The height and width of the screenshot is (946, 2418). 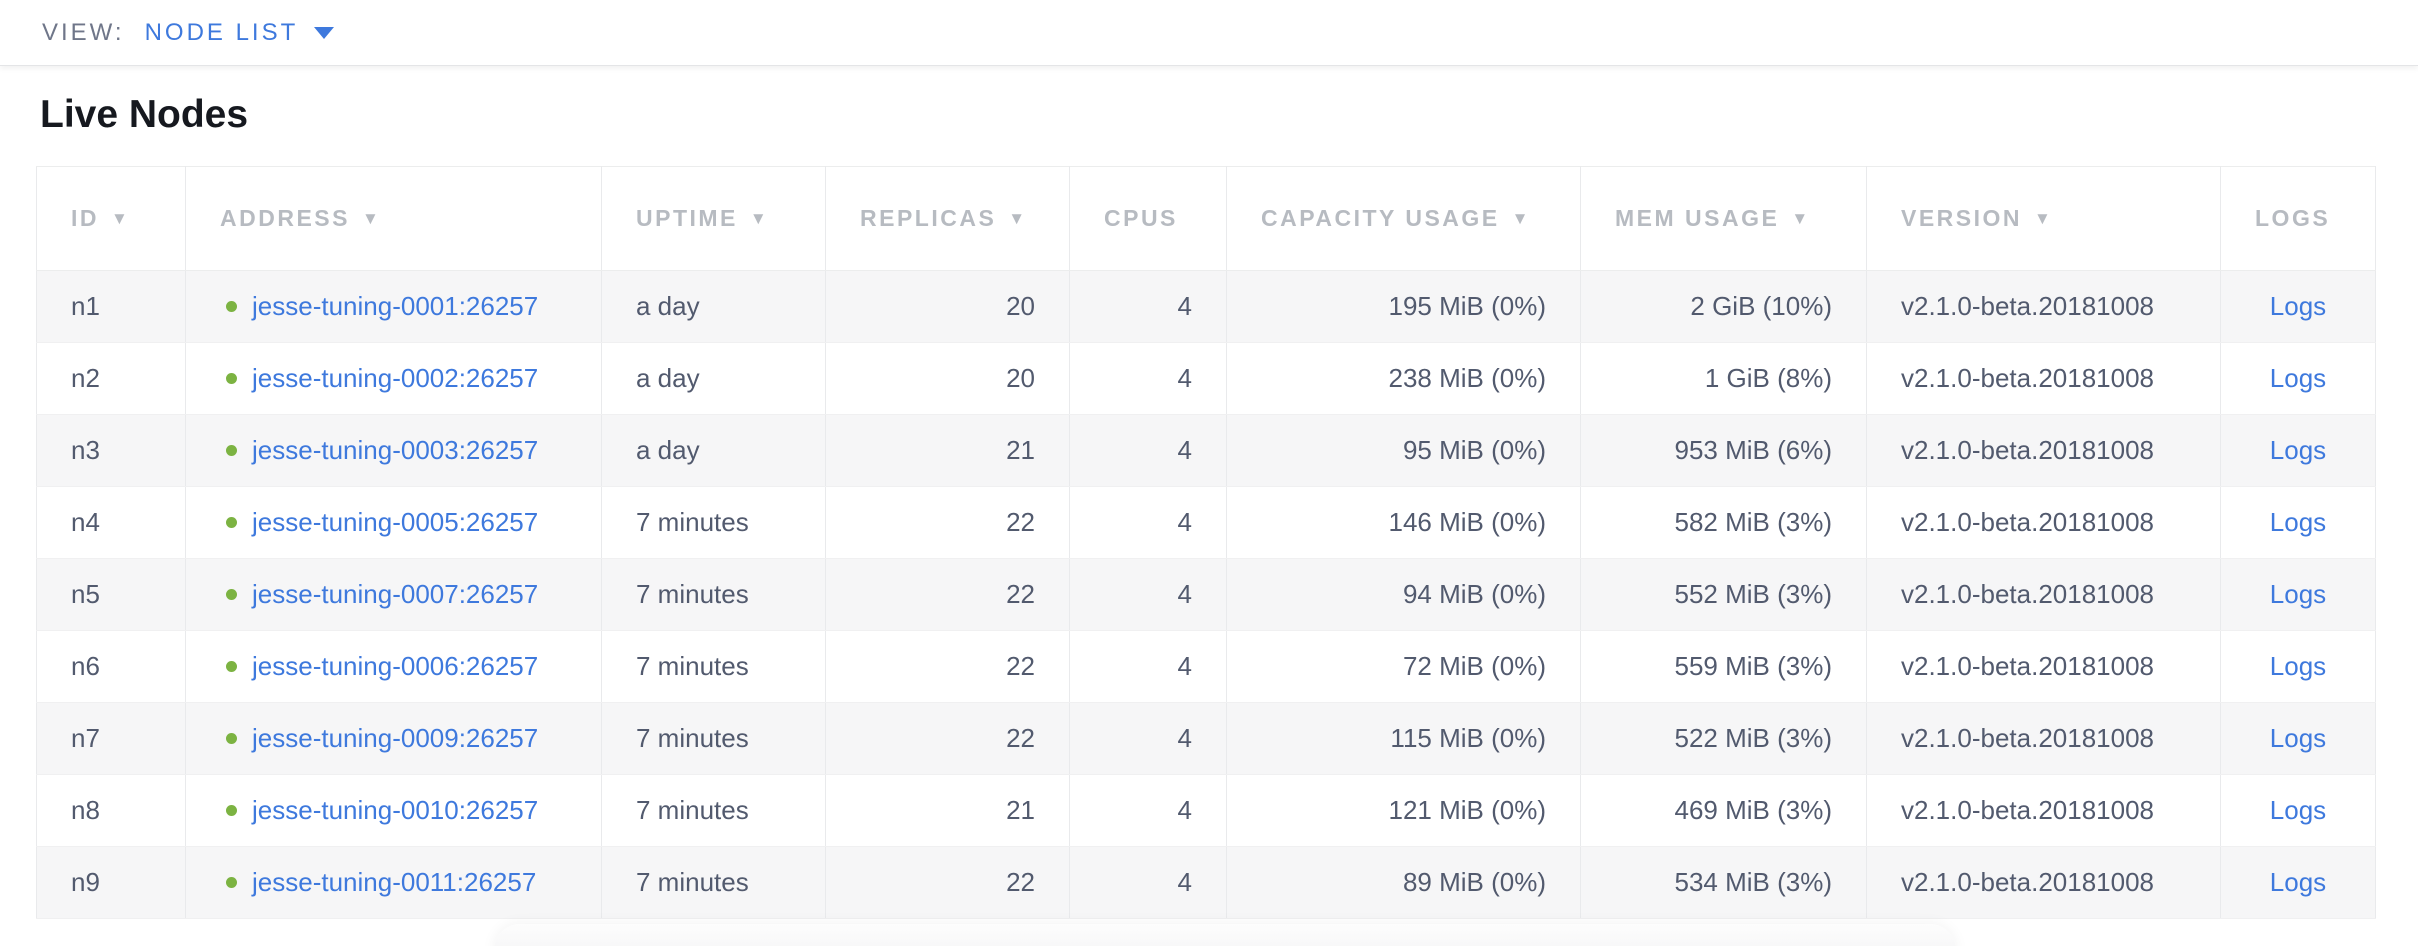 I want to click on capacity-cell: 94 MiB (0%), so click(x=1403, y=594).